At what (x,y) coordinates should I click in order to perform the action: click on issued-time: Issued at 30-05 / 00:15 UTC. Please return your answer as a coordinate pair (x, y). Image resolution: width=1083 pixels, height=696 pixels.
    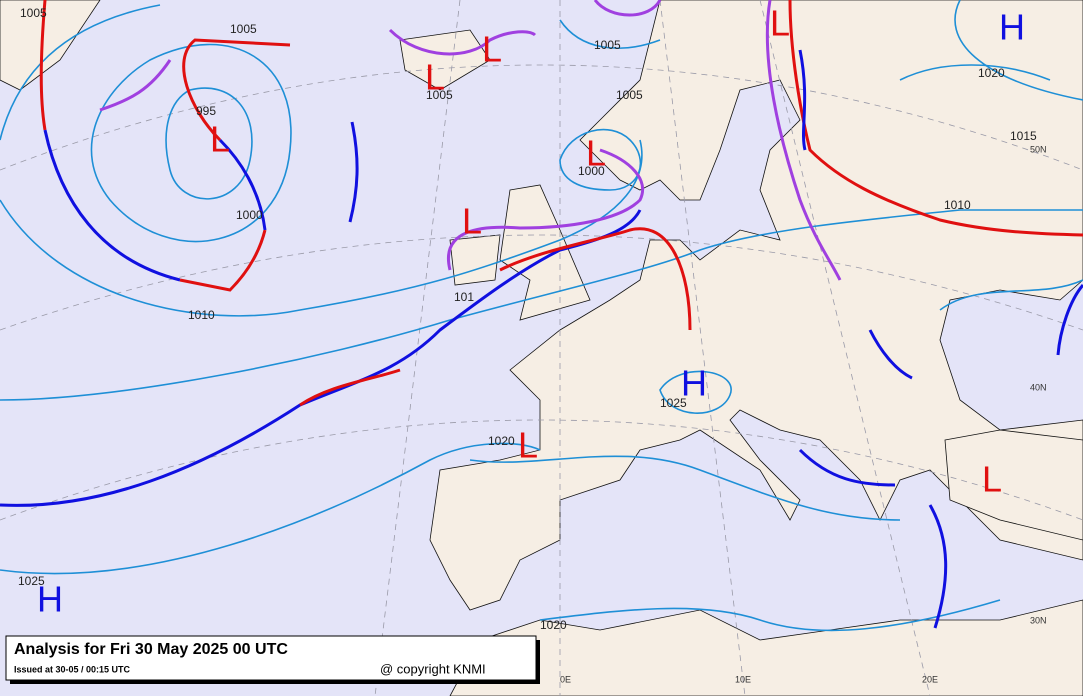
    Looking at the image, I should click on (72, 669).